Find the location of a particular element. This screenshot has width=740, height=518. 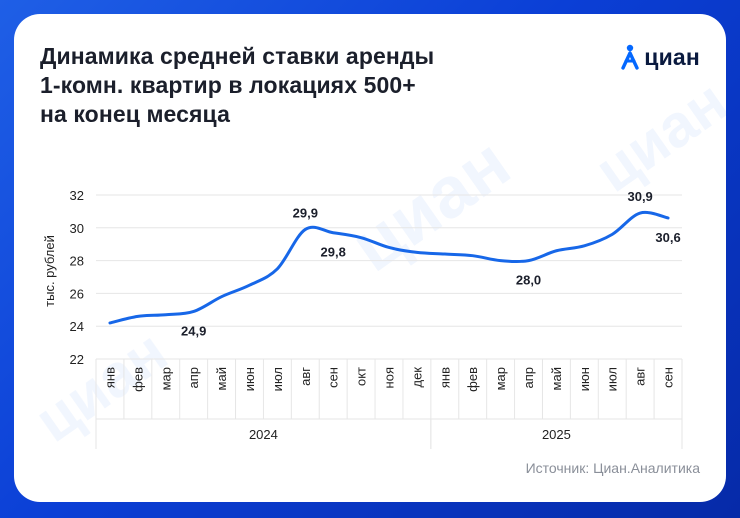

data-label: 29,9 is located at coordinates (305, 212).